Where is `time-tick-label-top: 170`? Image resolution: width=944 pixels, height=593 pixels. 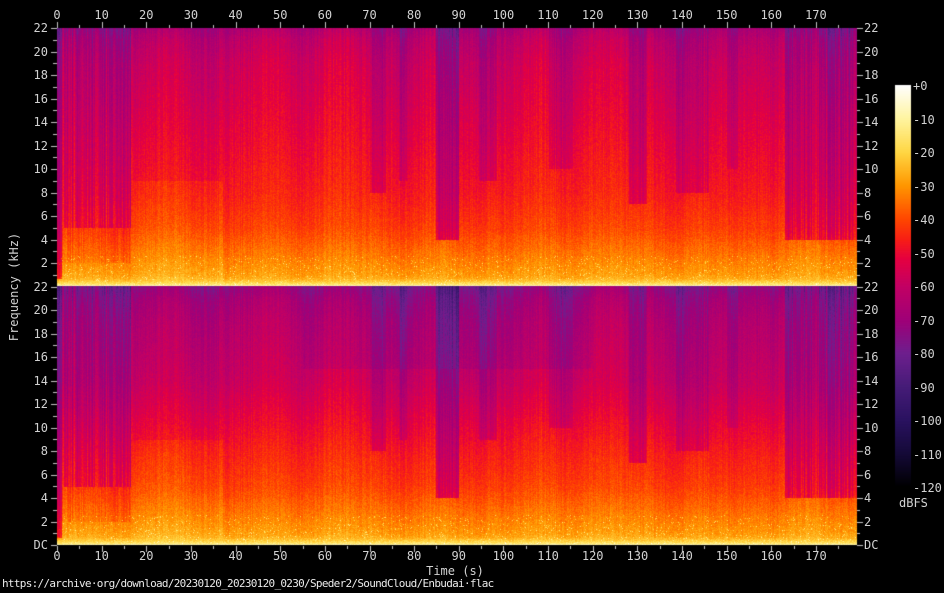 time-tick-label-top: 170 is located at coordinates (816, 15).